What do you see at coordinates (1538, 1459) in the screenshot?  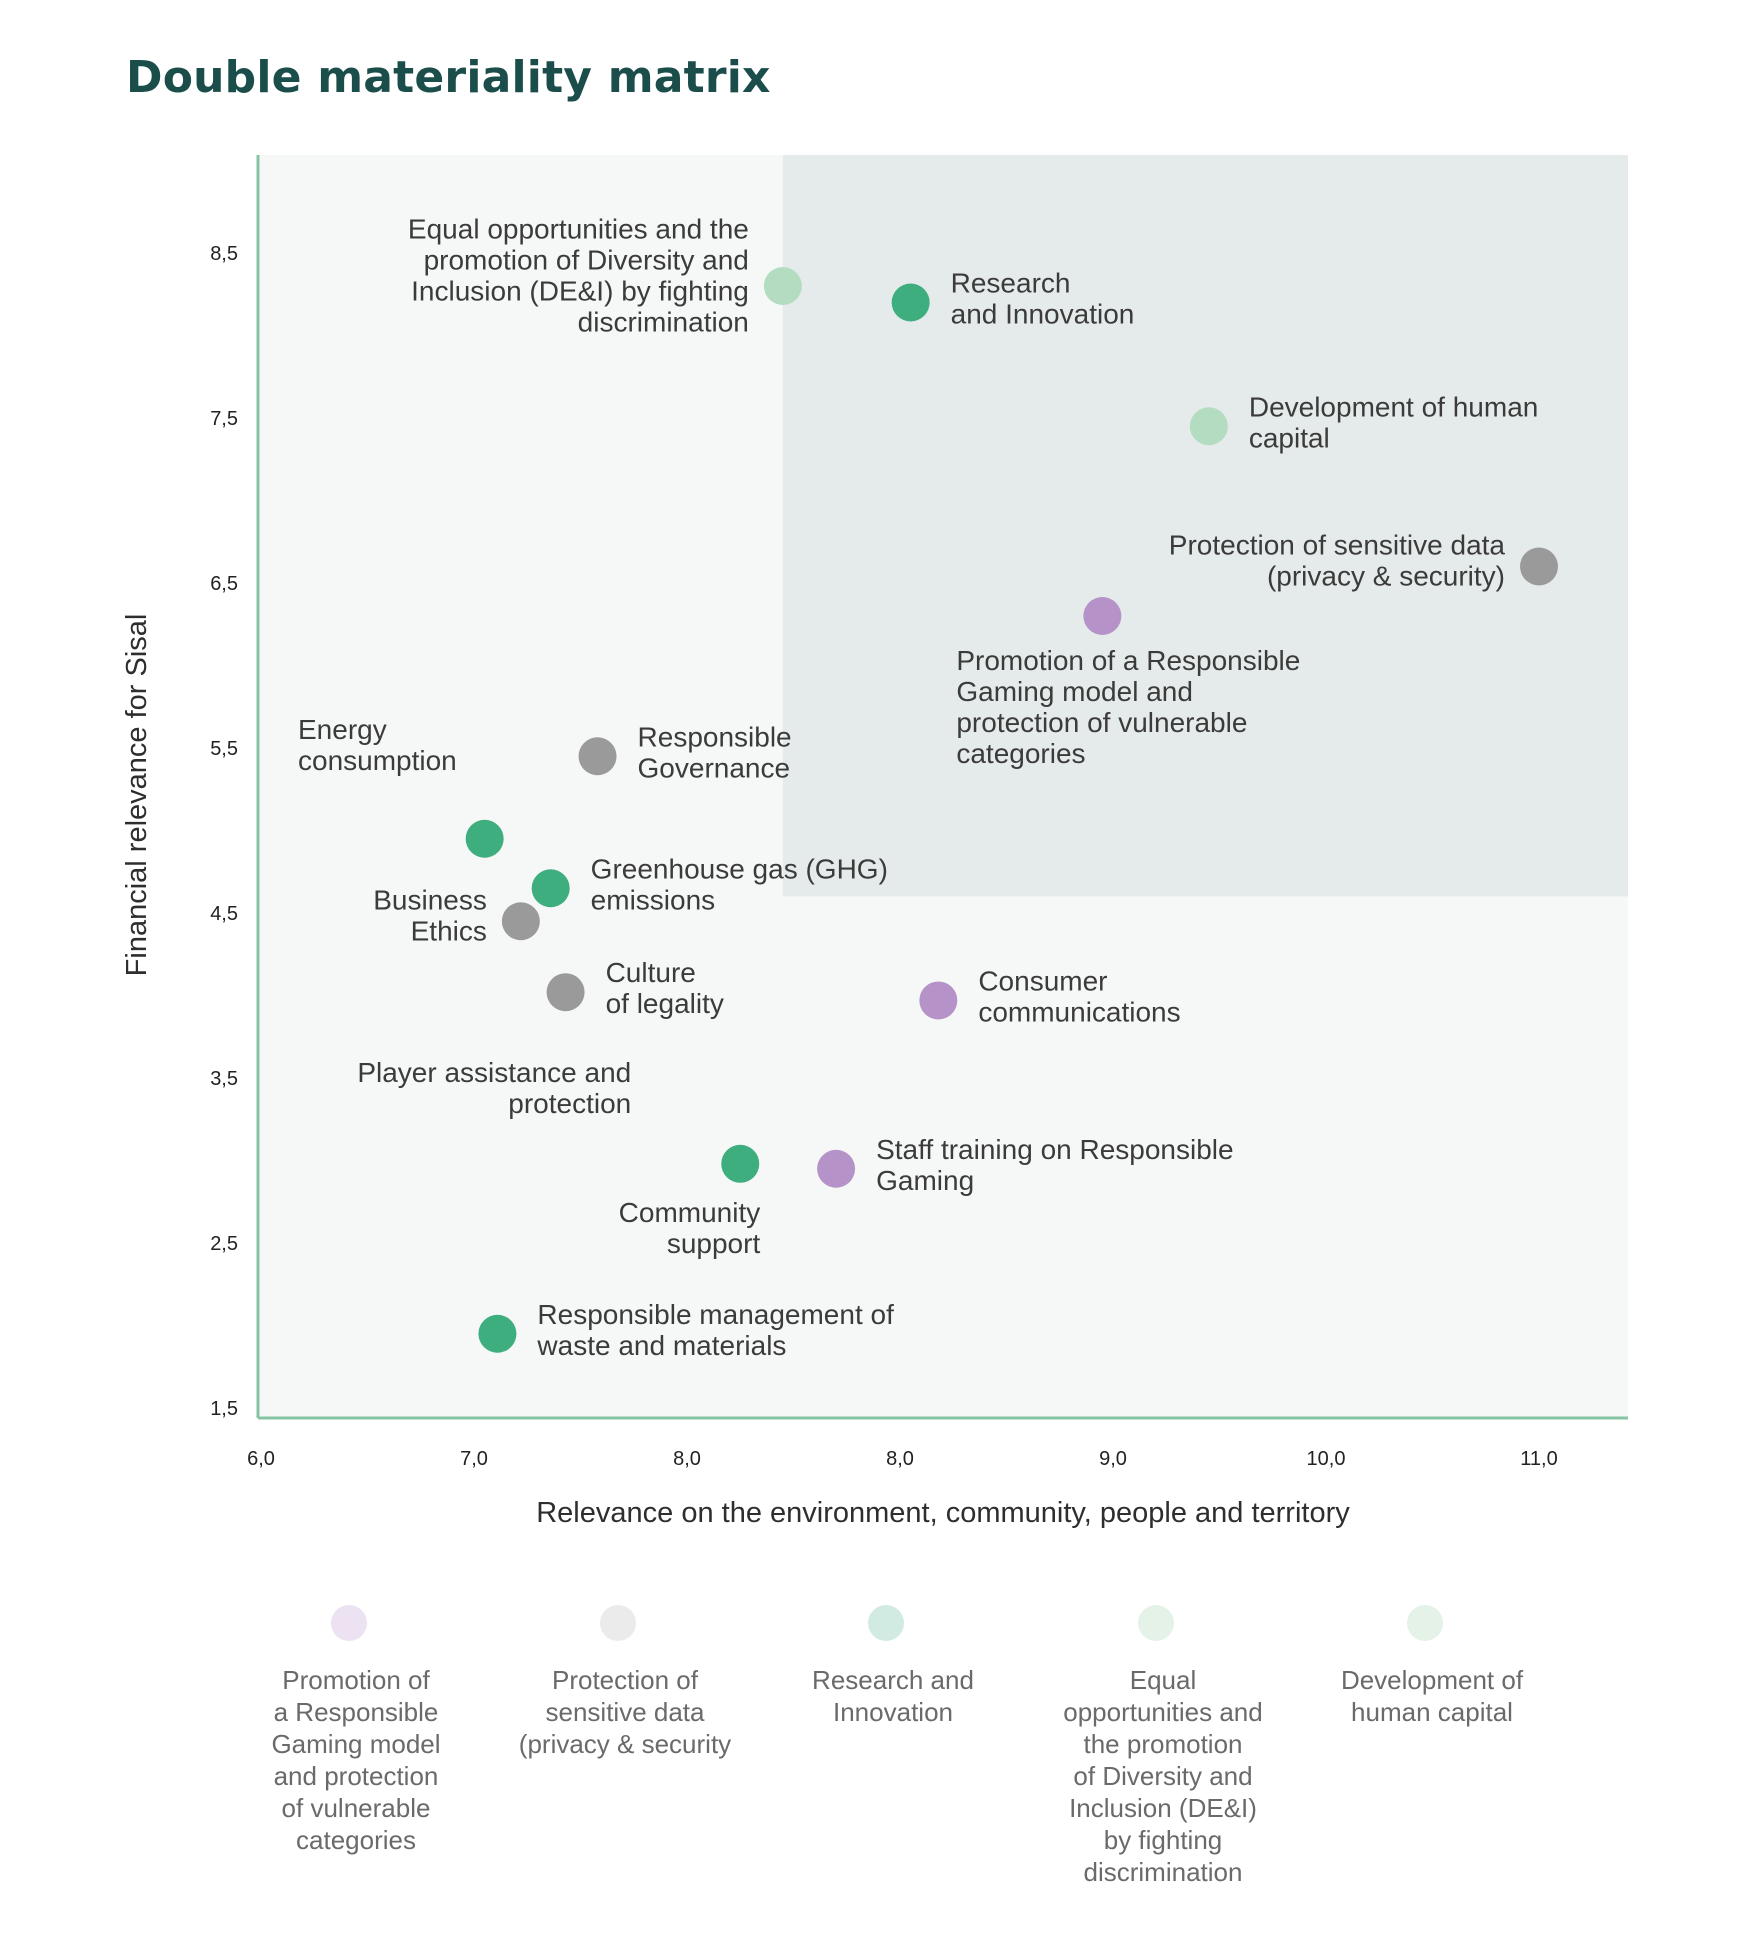 I see `x-tick-label: 11,0` at bounding box center [1538, 1459].